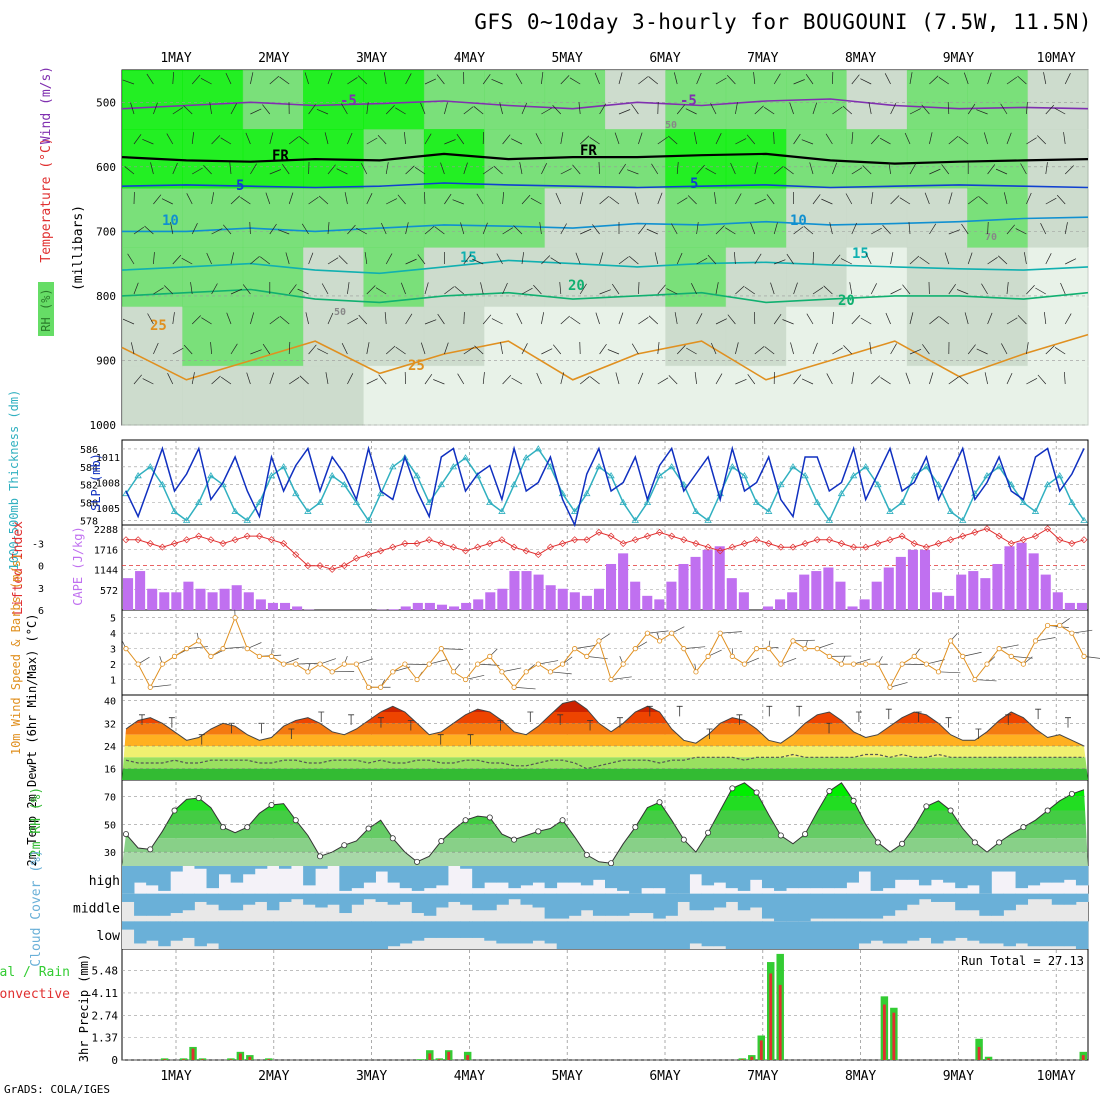  I want to click on legend-temperature: Temperature (°C), so click(46, 199).